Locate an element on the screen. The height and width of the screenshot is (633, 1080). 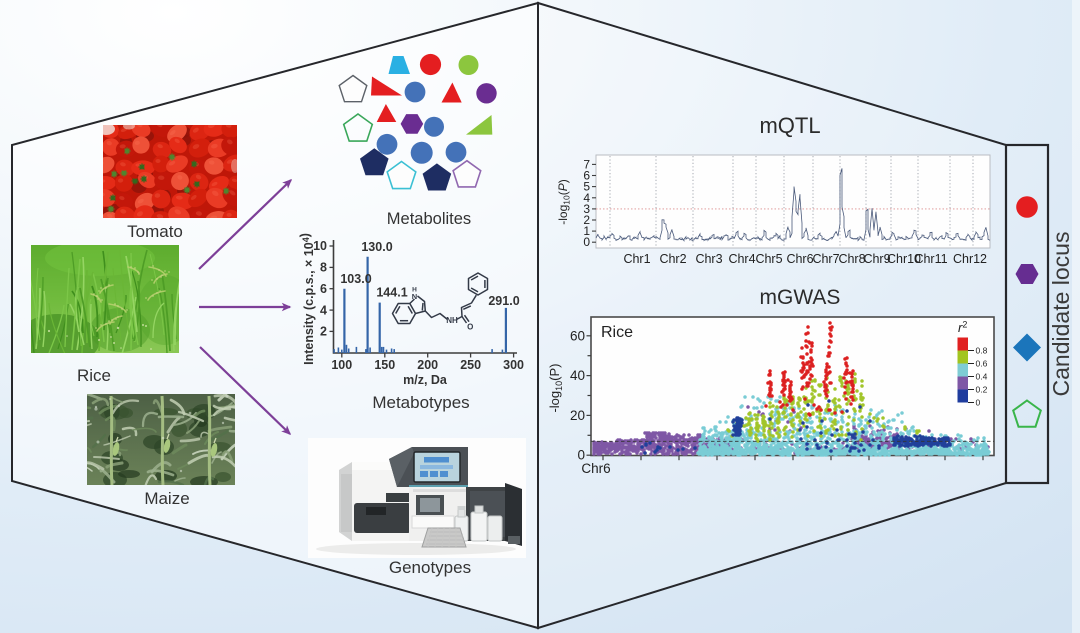
svg-text: Intensity (c.p.s., × 104) is located at coordinates (307, 299).